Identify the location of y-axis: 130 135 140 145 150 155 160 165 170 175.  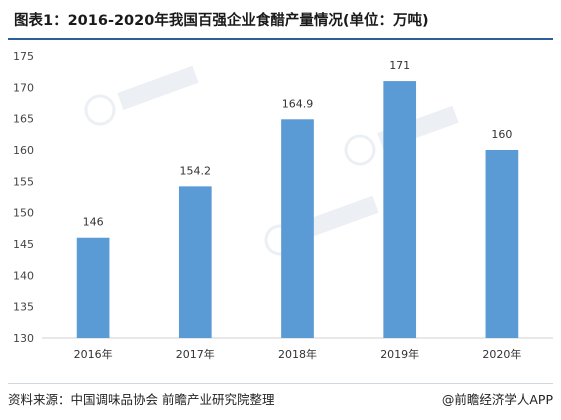
(23, 197).